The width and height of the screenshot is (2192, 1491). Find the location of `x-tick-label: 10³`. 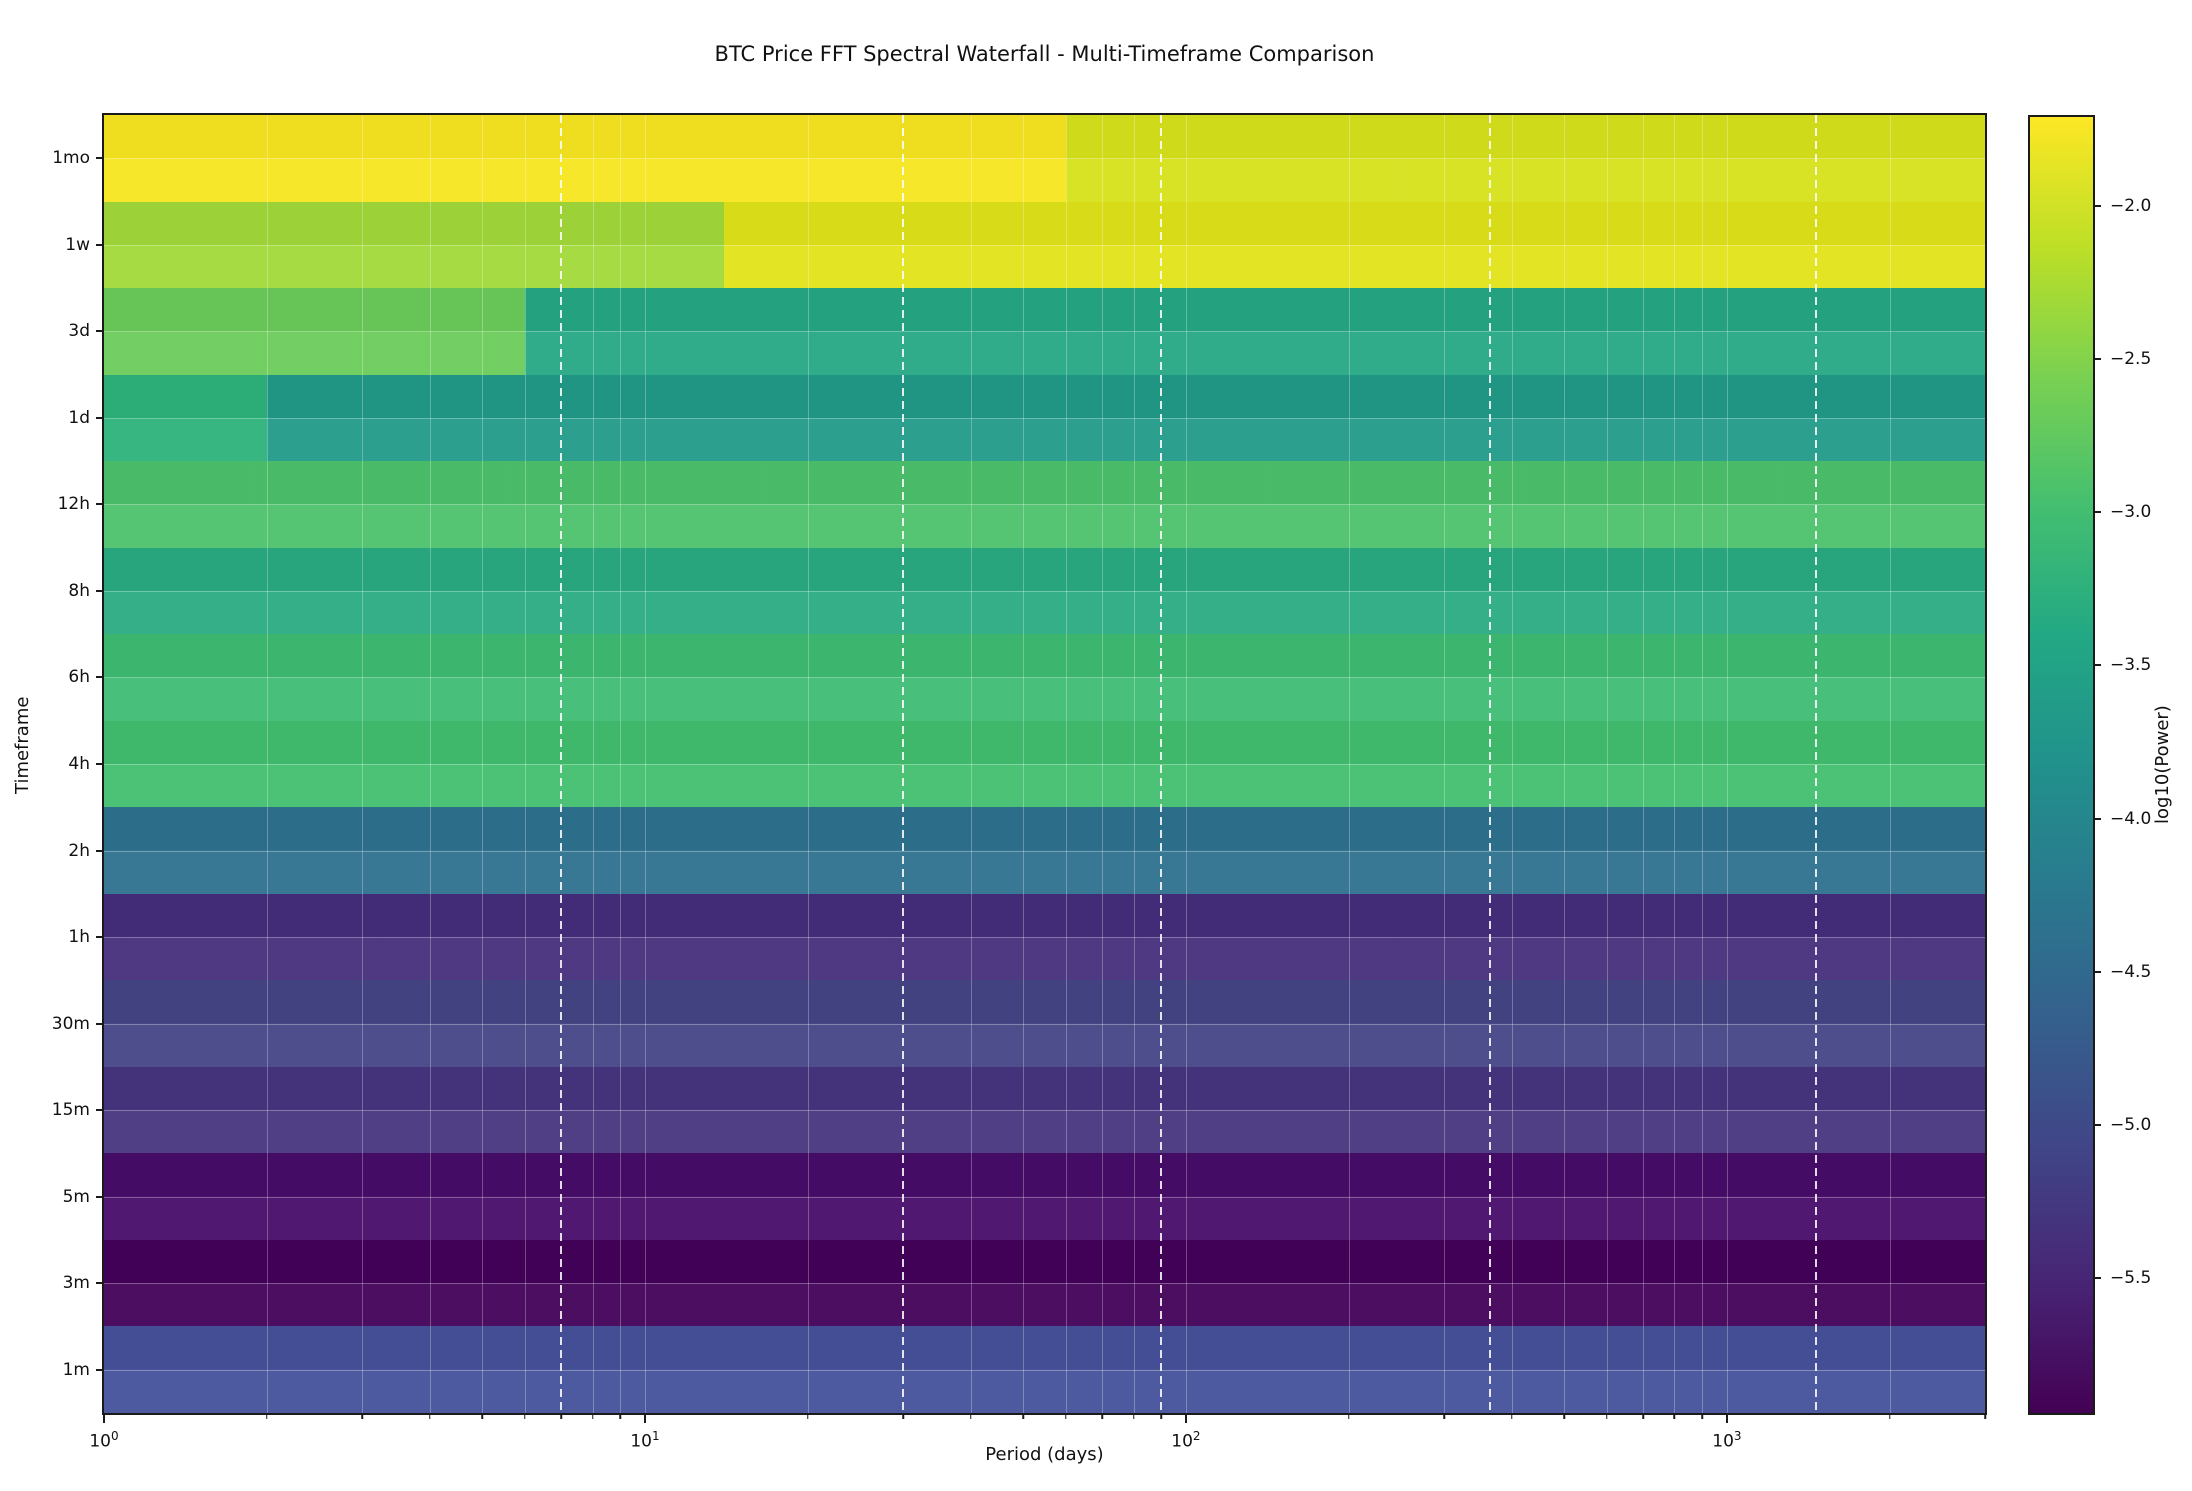

x-tick-label: 10³ is located at coordinates (1727, 1440).